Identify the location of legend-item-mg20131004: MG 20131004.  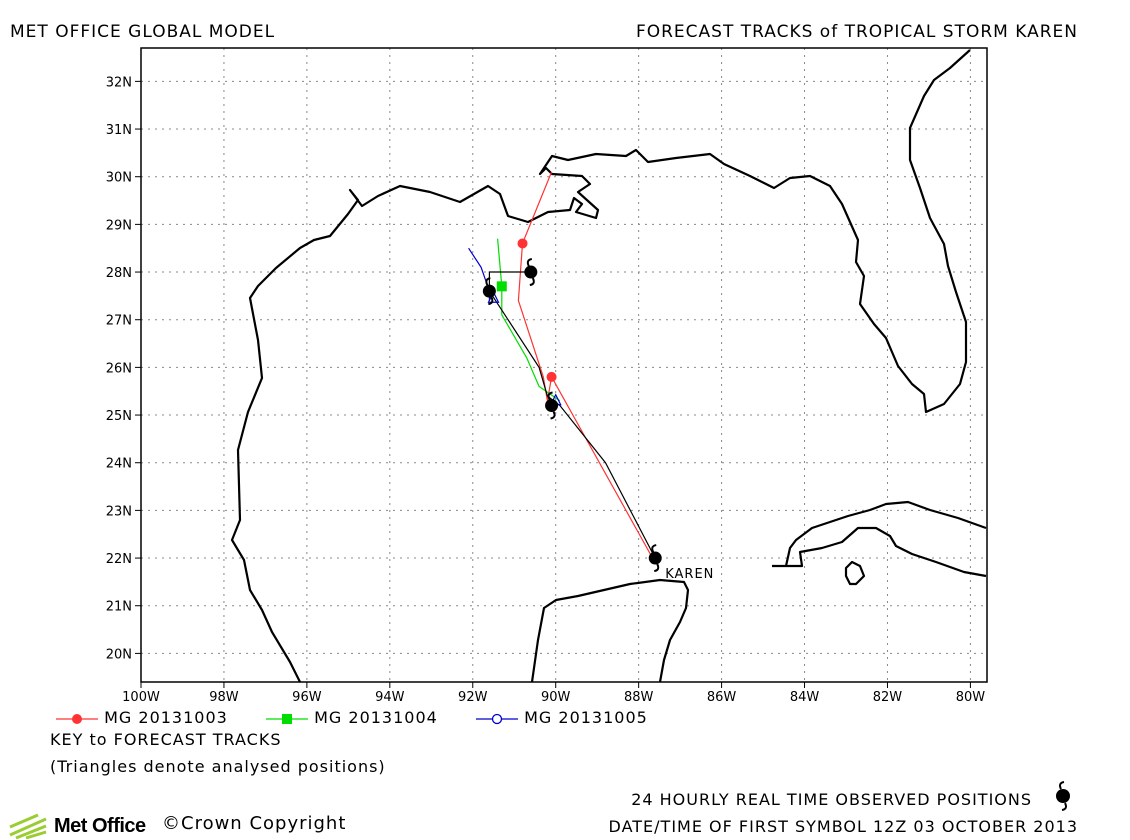
(352, 717).